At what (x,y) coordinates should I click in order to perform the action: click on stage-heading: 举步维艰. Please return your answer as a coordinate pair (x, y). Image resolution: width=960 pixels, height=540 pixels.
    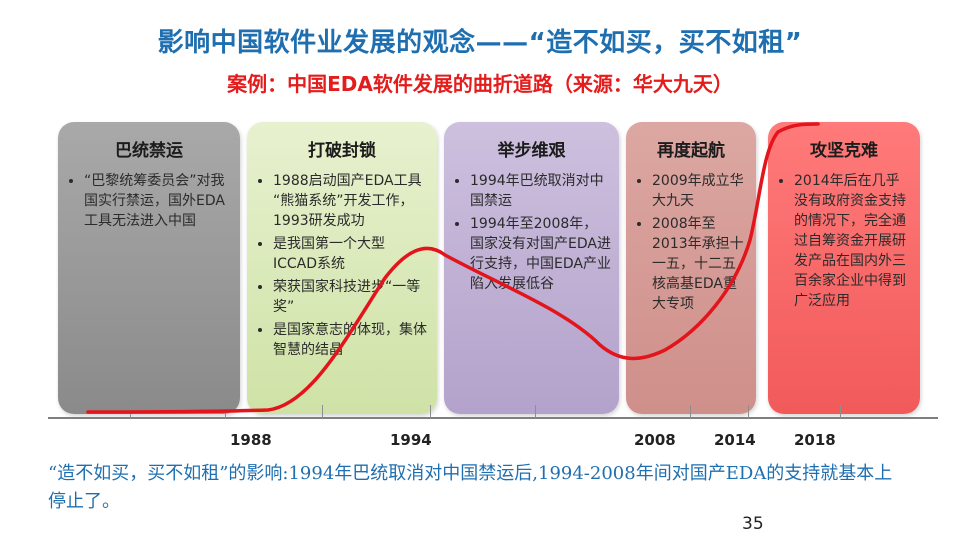
    Looking at the image, I should click on (531, 151).